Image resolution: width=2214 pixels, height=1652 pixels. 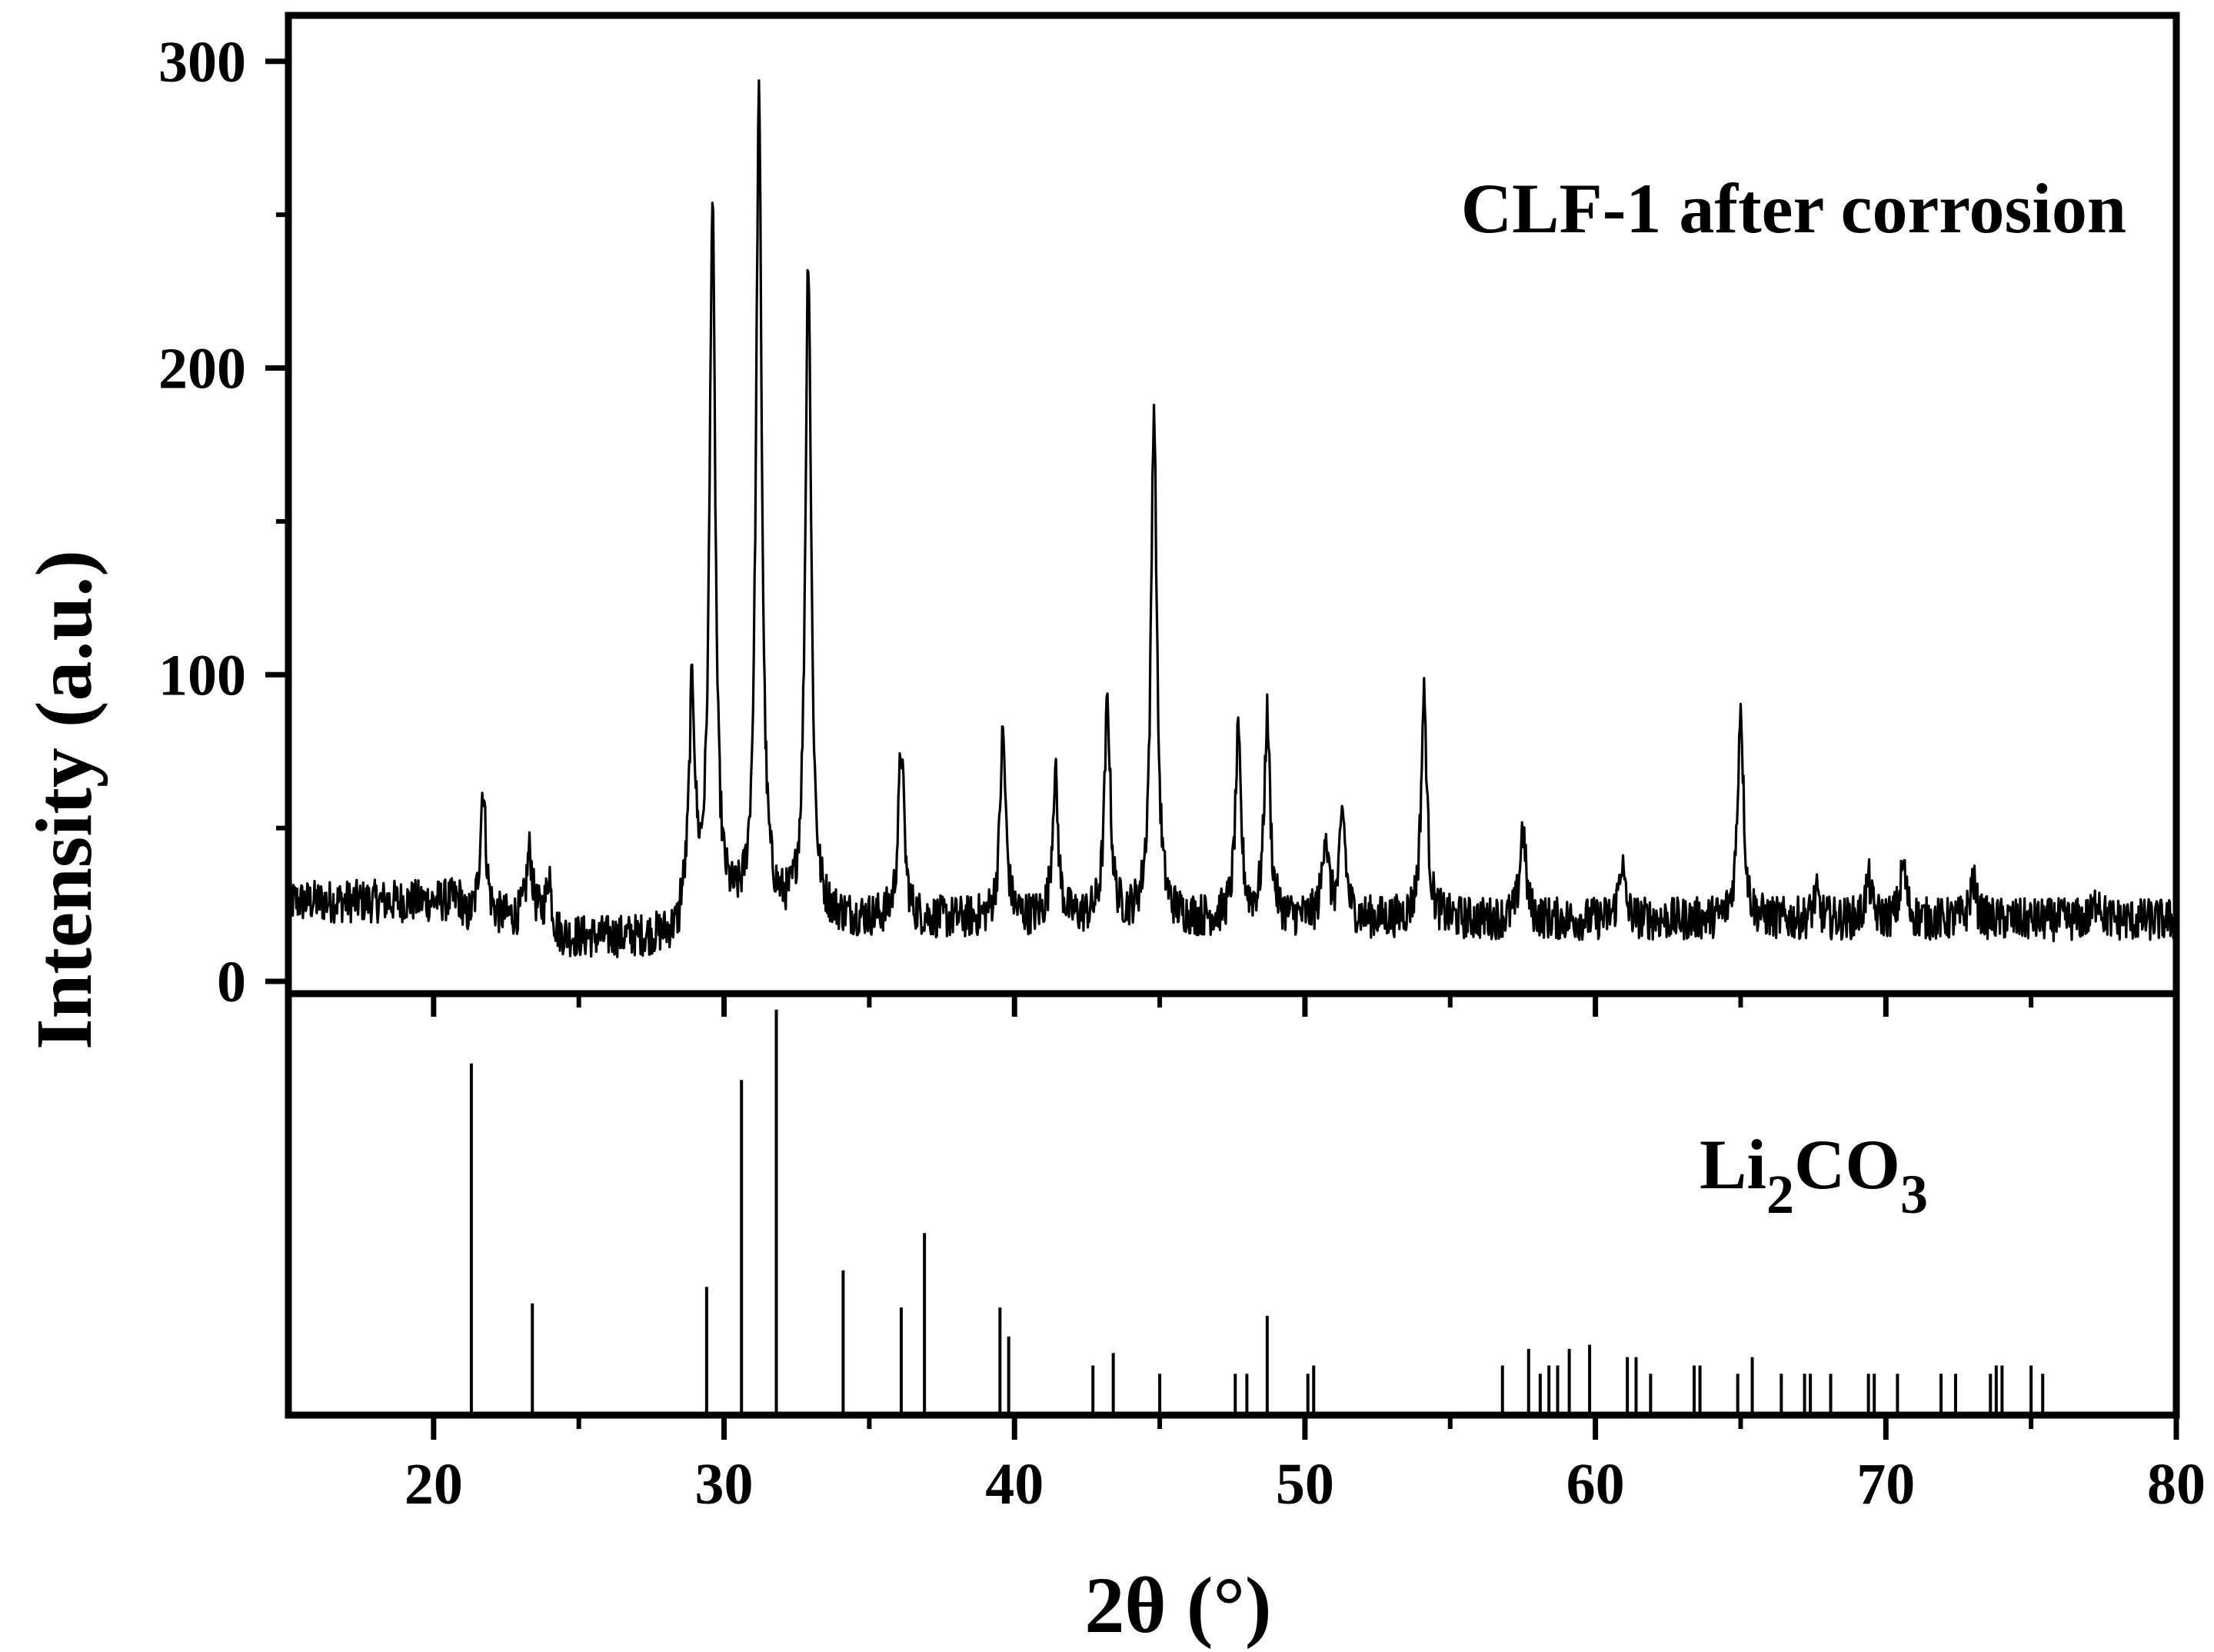 What do you see at coordinates (1780, 1194) in the screenshot?
I see `reference-annotation-sub1: 2` at bounding box center [1780, 1194].